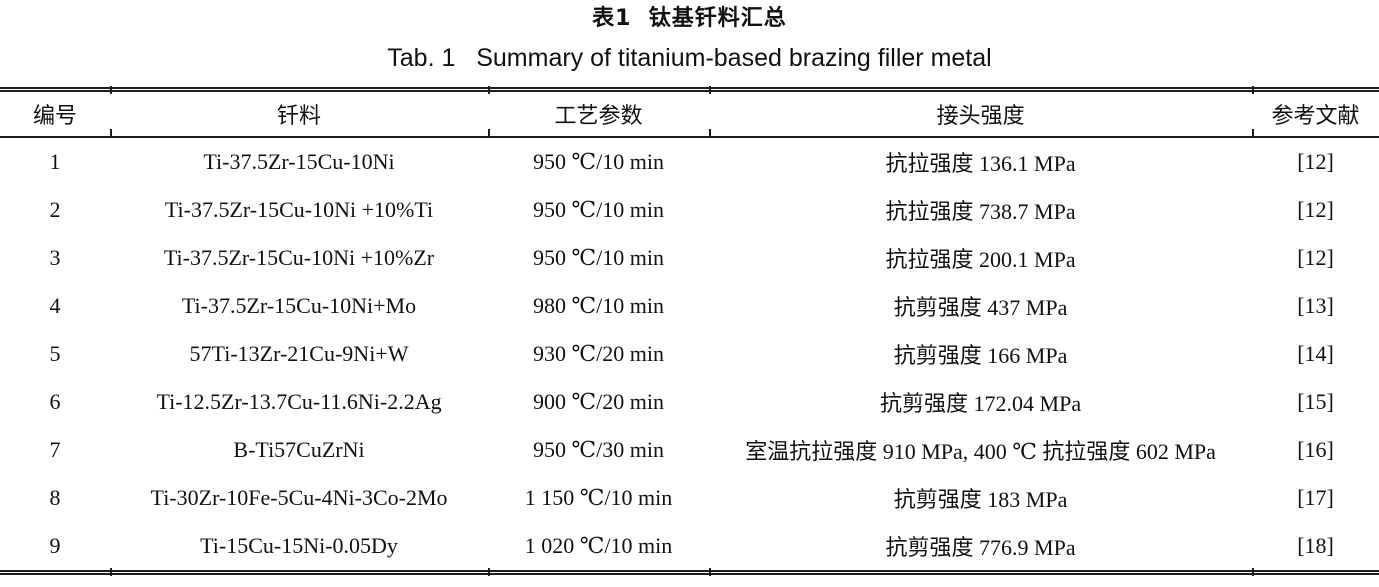 The width and height of the screenshot is (1379, 587). What do you see at coordinates (299, 113) in the screenshot?
I see `column-header-filler-metal: 钎料` at bounding box center [299, 113].